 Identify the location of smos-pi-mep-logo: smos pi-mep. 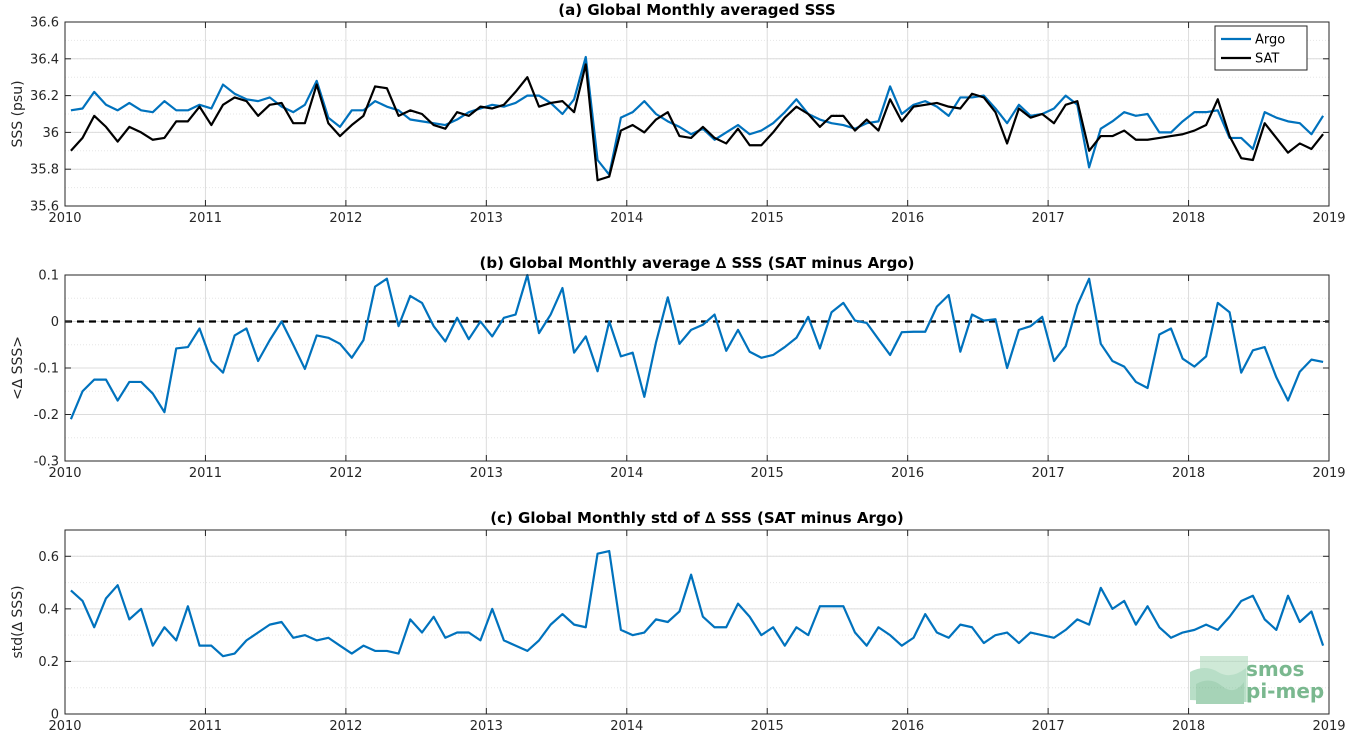
(1257, 680).